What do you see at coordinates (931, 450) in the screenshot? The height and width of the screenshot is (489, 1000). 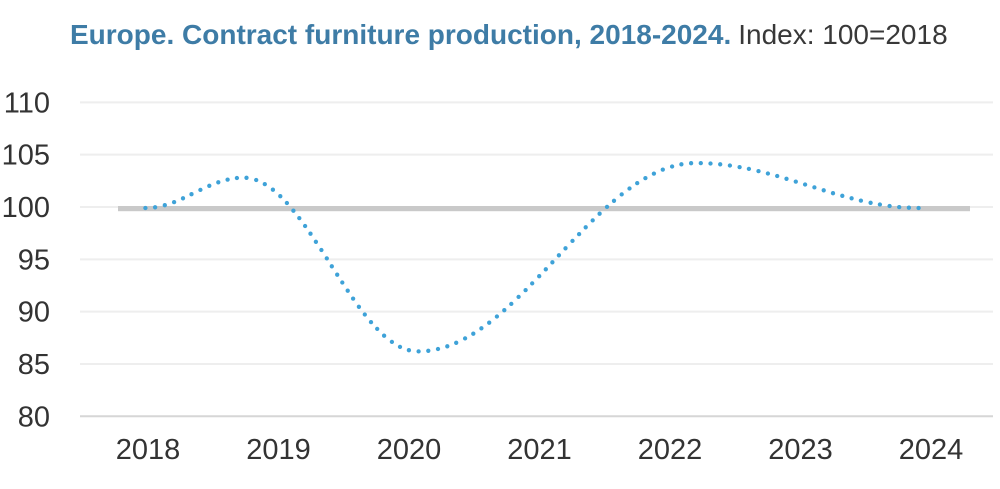 I see `x-tick-label-2024: 2024` at bounding box center [931, 450].